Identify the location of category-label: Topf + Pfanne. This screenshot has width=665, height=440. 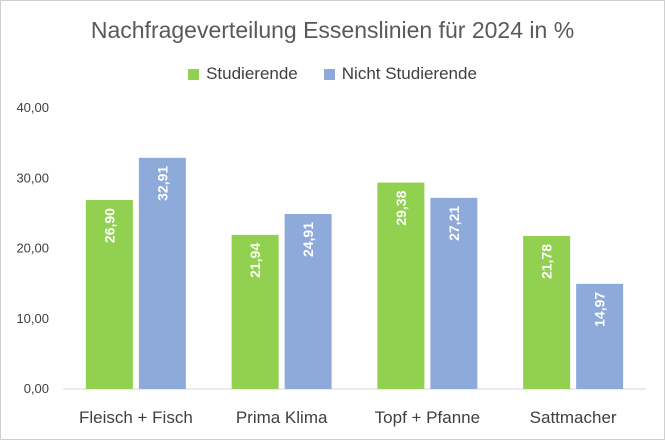
(427, 417).